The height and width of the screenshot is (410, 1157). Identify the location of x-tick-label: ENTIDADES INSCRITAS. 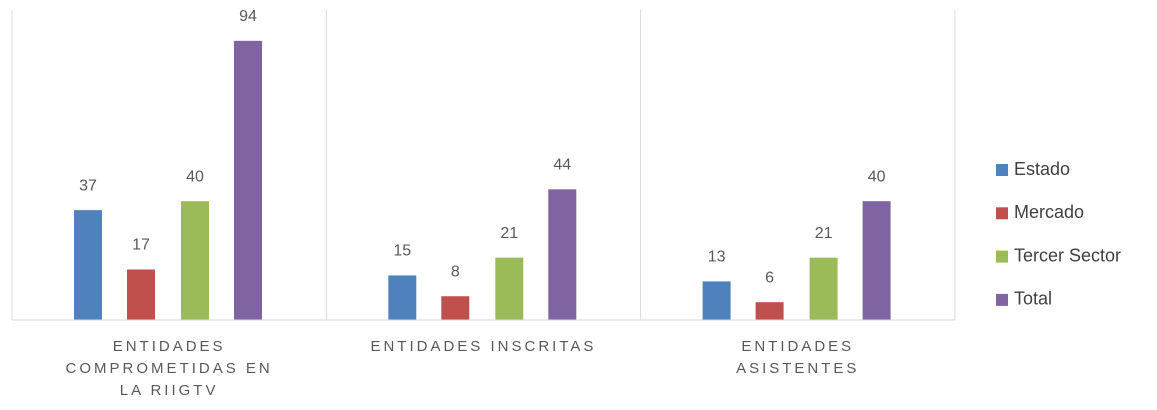
(483, 346).